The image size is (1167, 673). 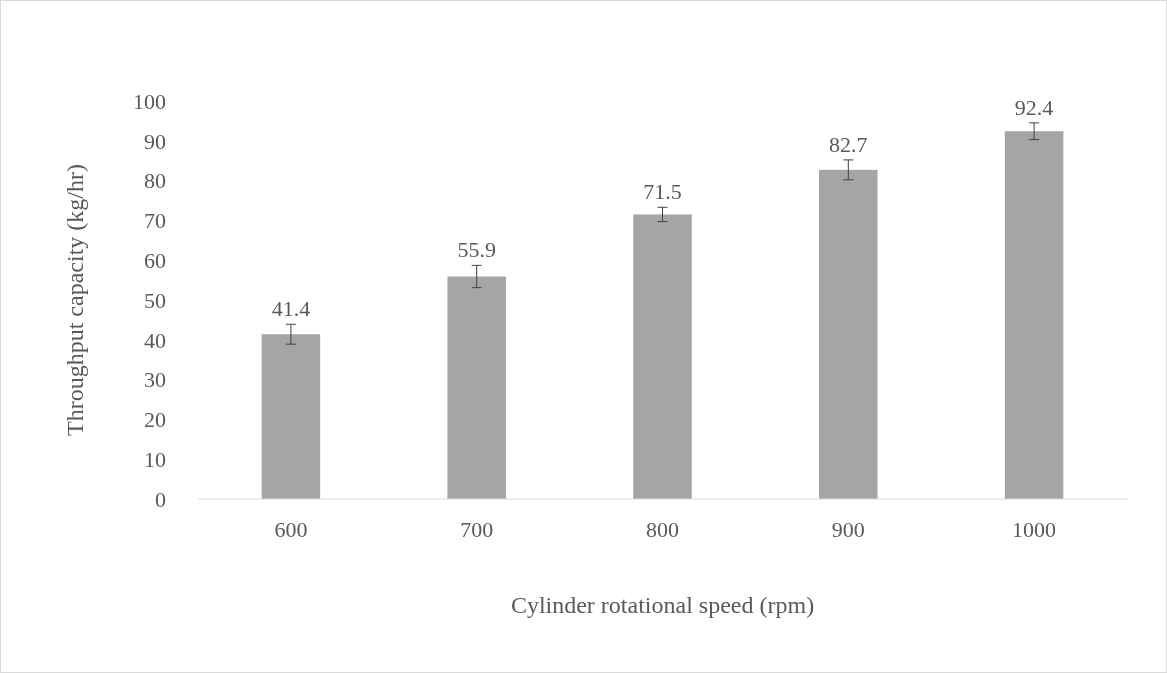 I want to click on x-tick-label: 600, so click(x=291, y=529).